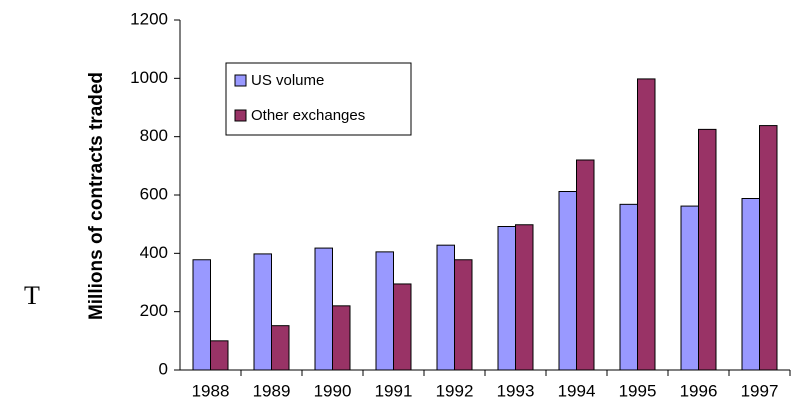  What do you see at coordinates (154, 193) in the screenshot?
I see `y-tick-label: 600` at bounding box center [154, 193].